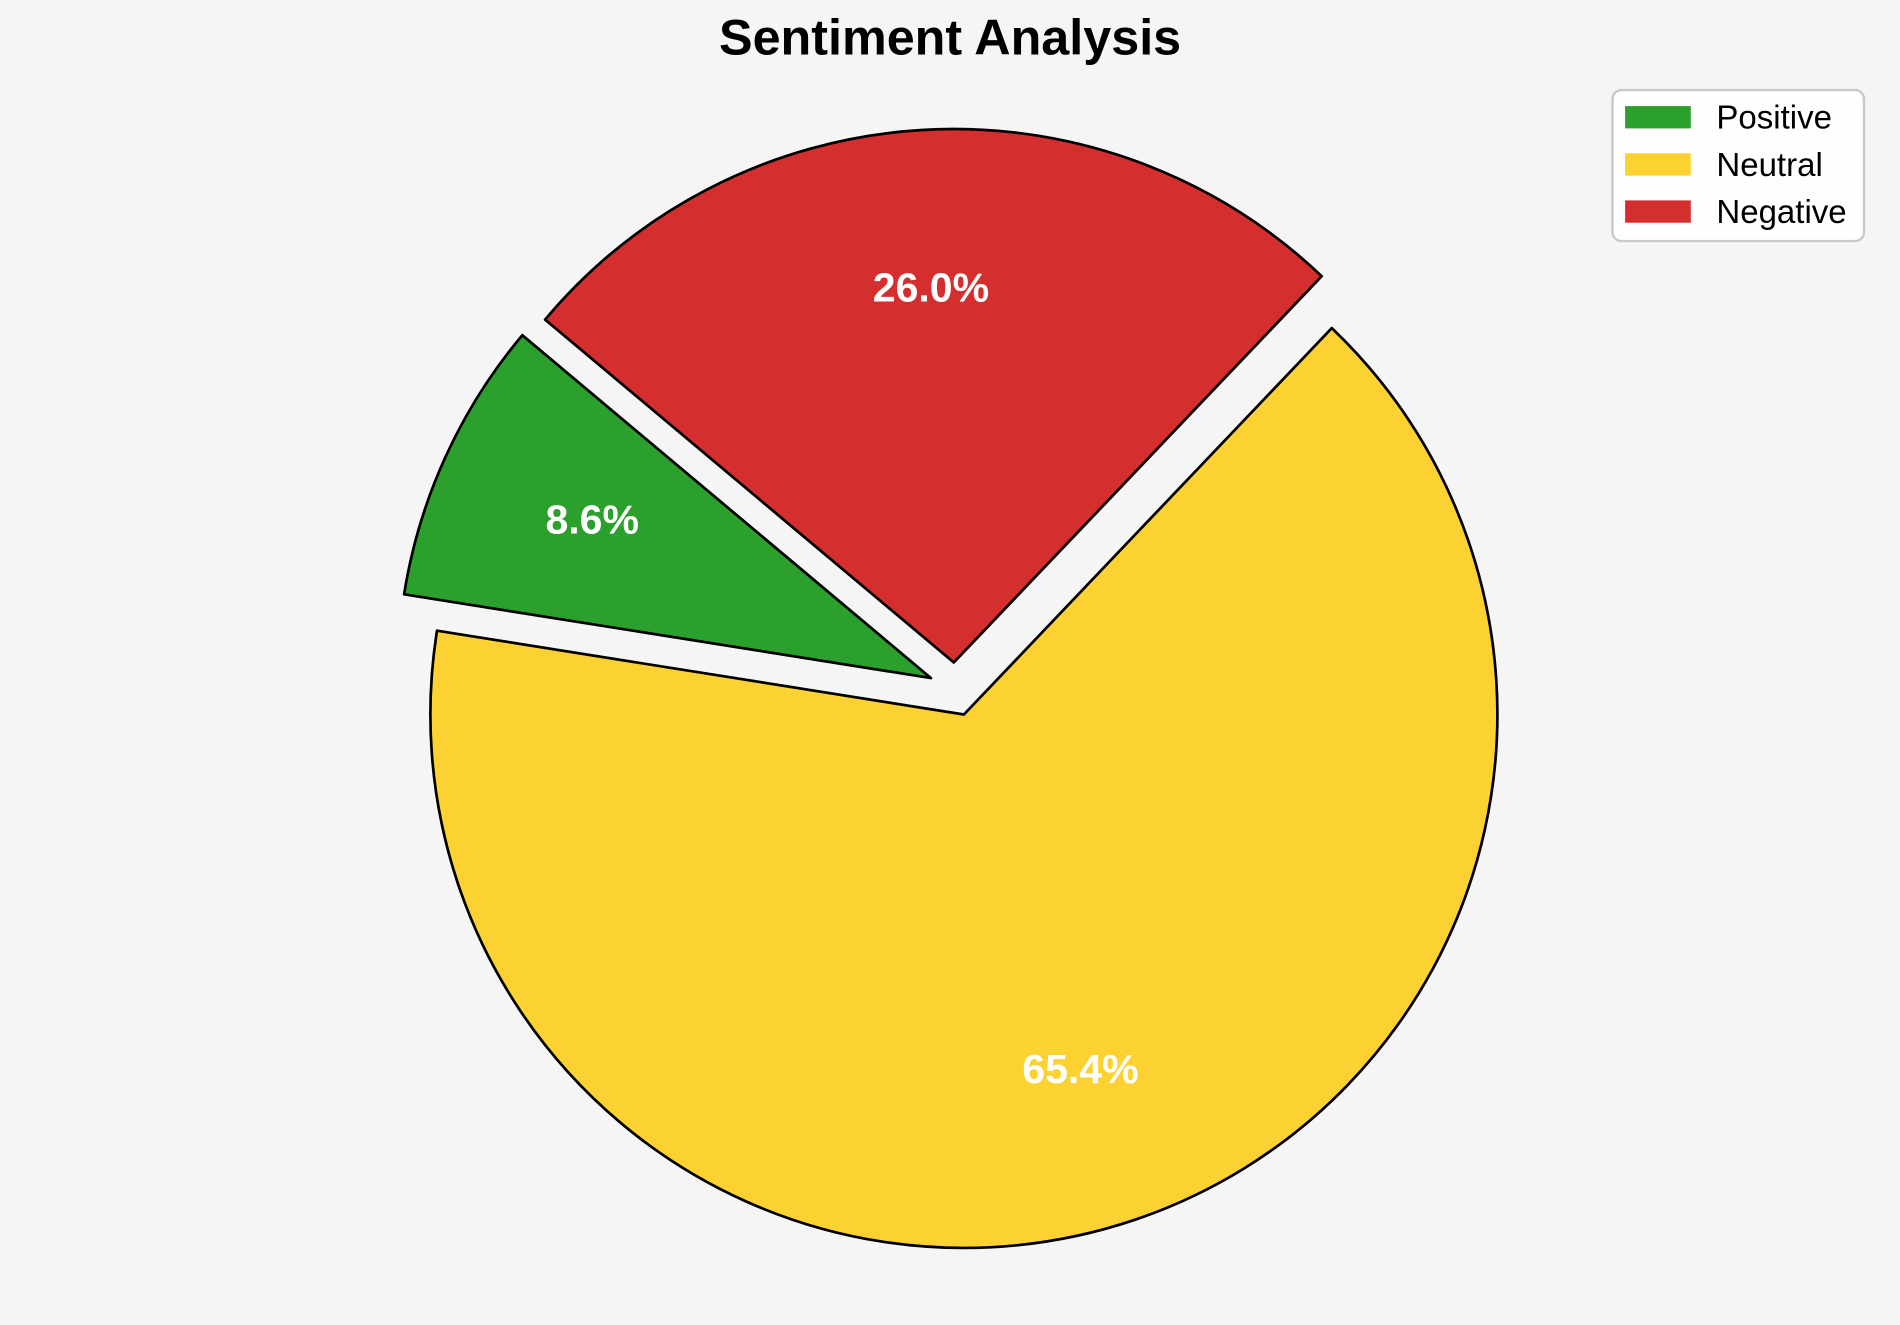 Image resolution: width=1900 pixels, height=1325 pixels. I want to click on svg-text: Positive, so click(1774, 117).